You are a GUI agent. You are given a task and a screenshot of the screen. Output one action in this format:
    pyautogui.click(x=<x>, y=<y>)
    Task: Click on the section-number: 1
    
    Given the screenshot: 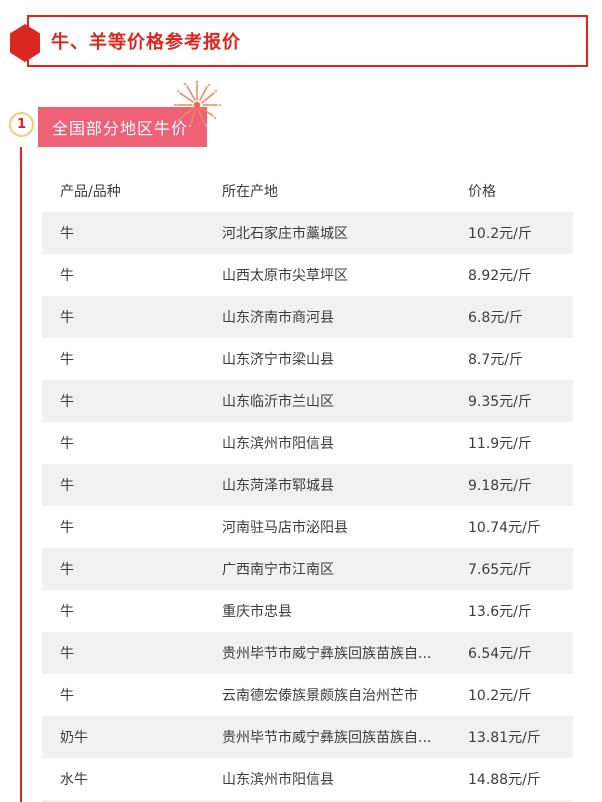 What is the action you would take?
    pyautogui.click(x=21, y=124)
    